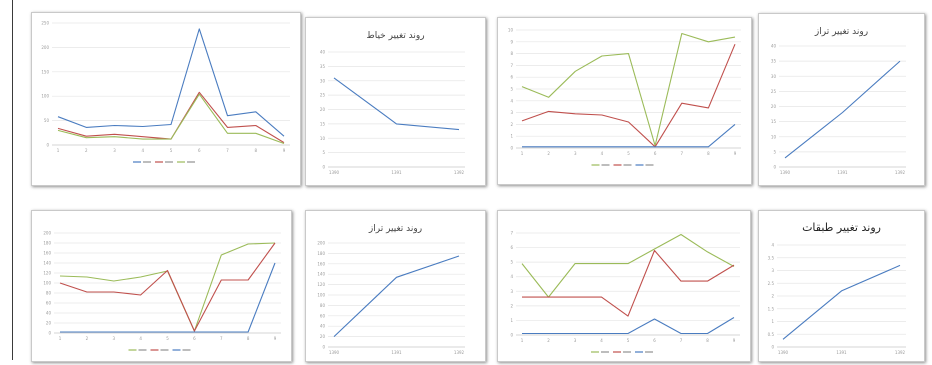 The height and width of the screenshot is (365, 932). I want to click on chart-7-x-tick: 9, so click(734, 340).